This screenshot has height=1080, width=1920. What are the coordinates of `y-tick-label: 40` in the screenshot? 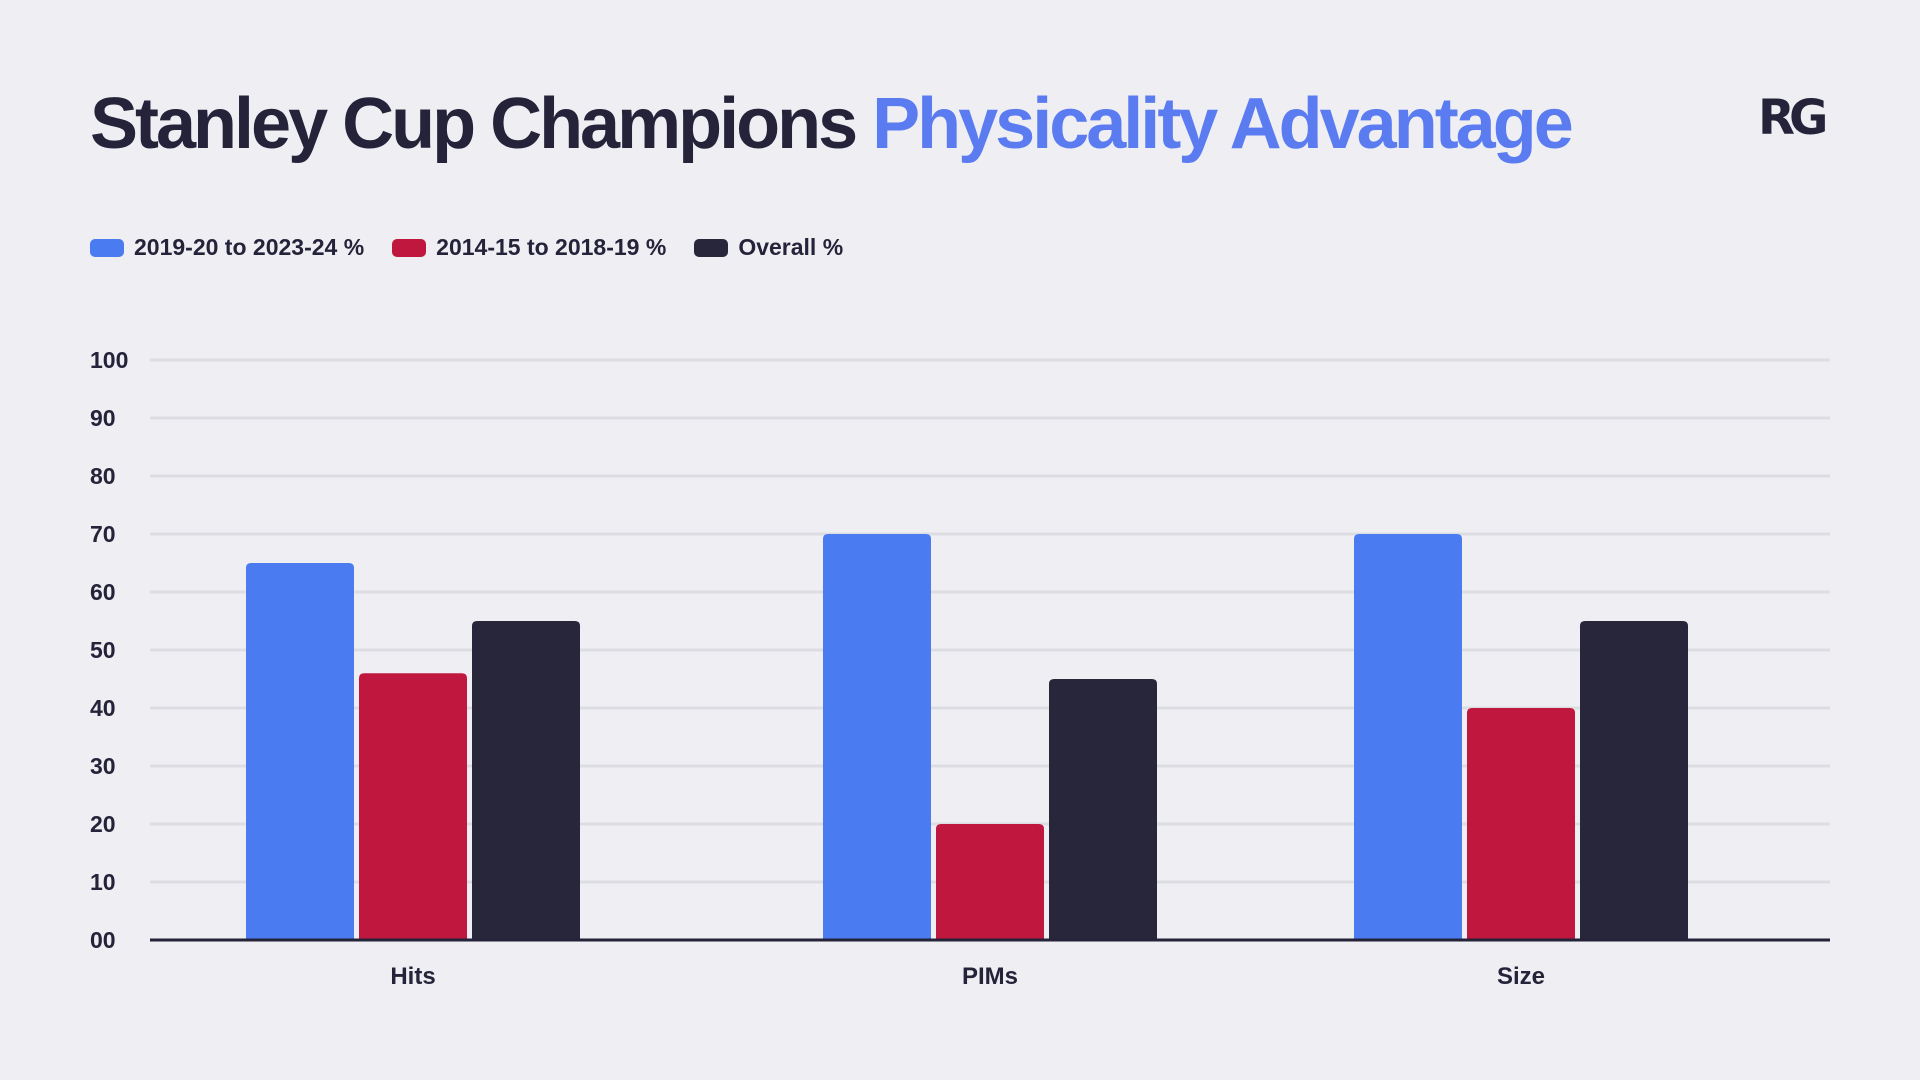 It's located at (103, 708).